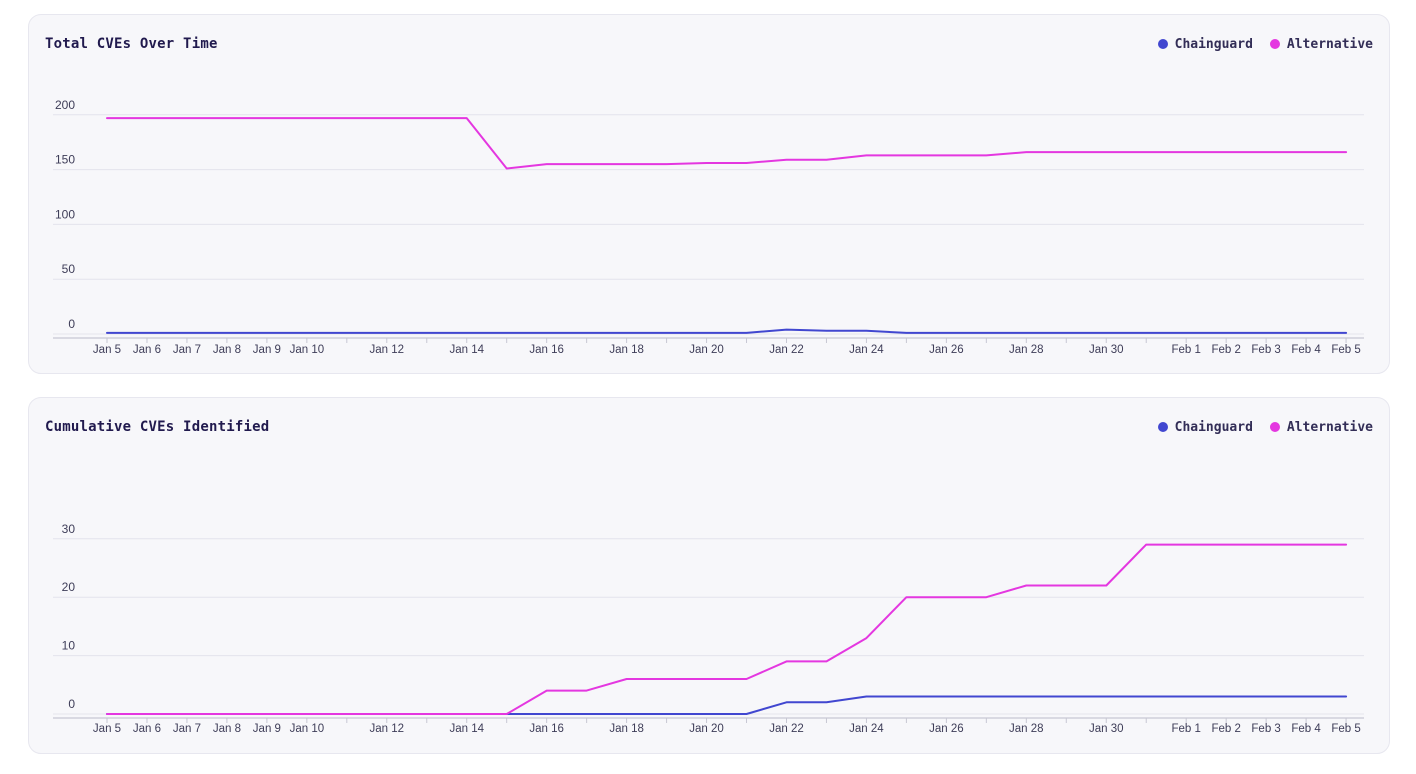 Image resolution: width=1416 pixels, height=774 pixels. Describe the element at coordinates (727, 143) in the screenshot. I see `series-line-alternative` at that location.